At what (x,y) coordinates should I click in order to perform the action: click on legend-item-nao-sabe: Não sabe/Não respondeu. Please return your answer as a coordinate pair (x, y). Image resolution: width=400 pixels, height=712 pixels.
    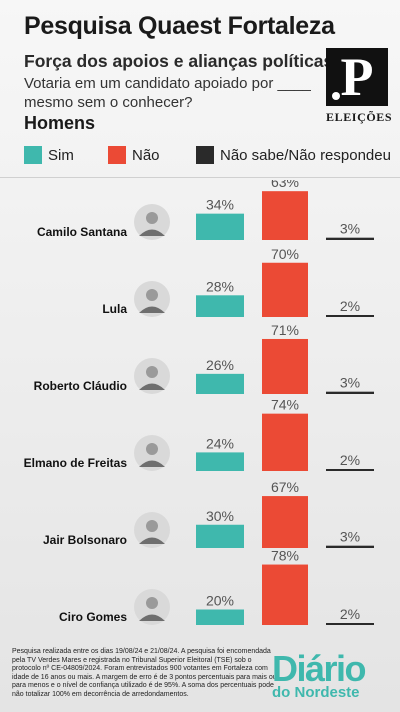
    Looking at the image, I should click on (293, 155).